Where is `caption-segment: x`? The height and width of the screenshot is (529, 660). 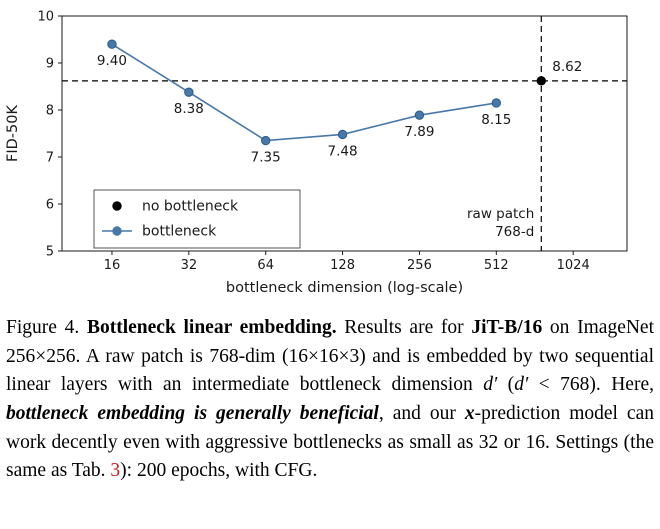
caption-segment: x is located at coordinates (469, 413).